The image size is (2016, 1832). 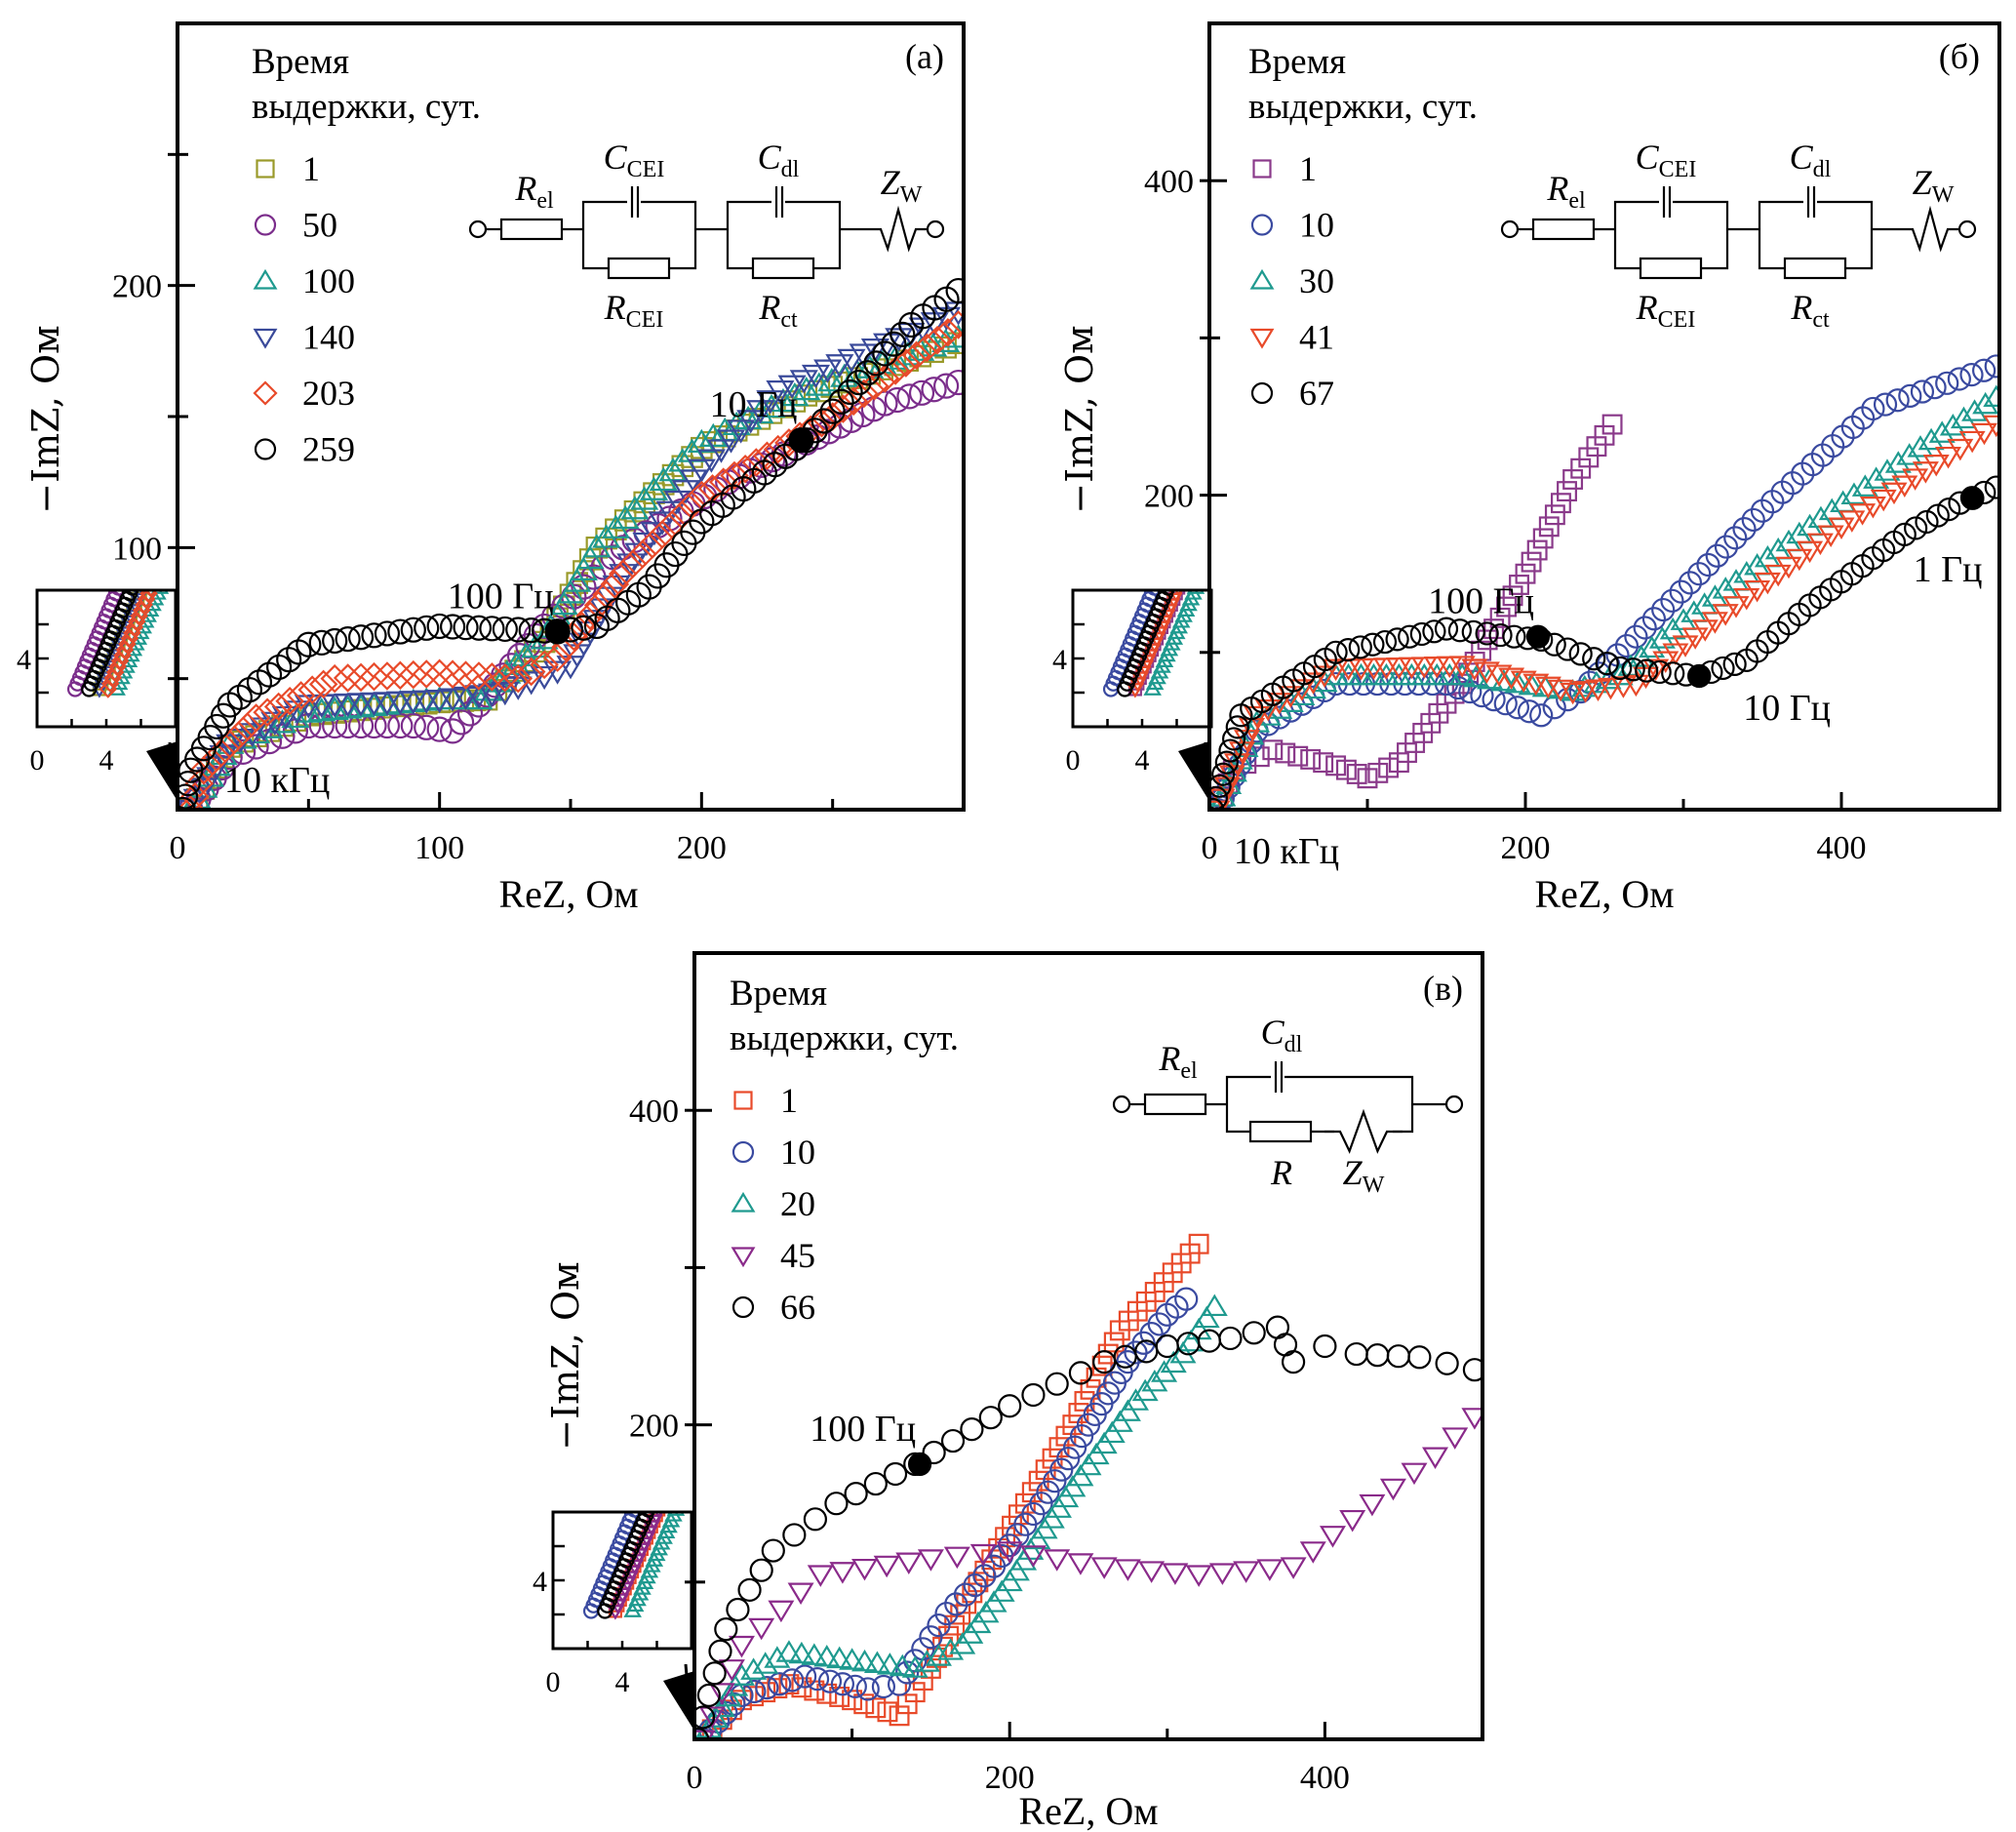 I want to click on highlighted-frequency-point, so click(x=1700, y=676).